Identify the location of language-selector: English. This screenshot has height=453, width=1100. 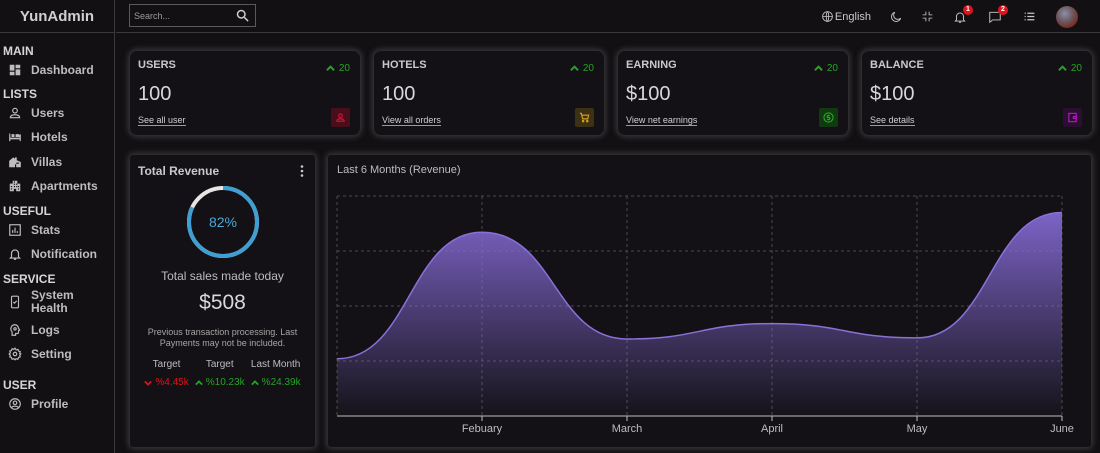
(846, 16).